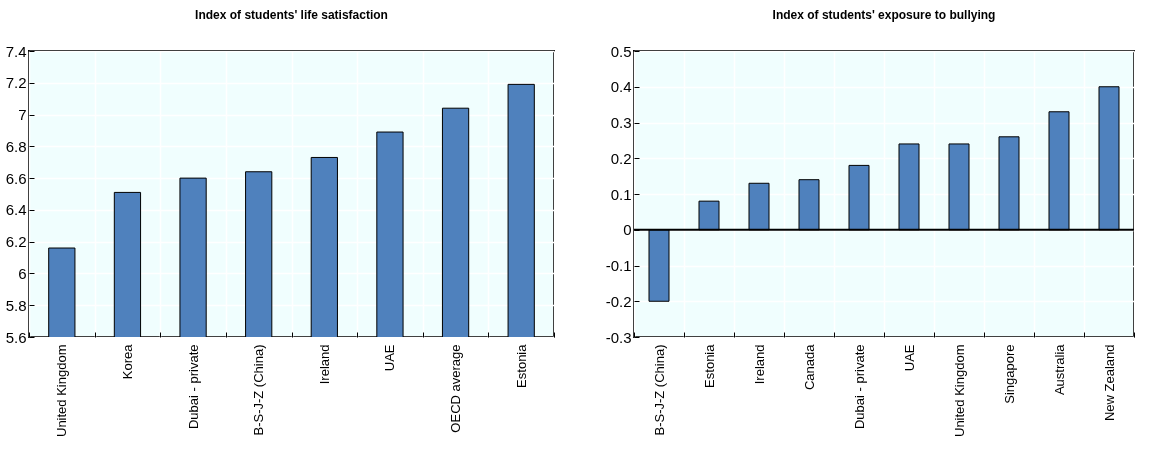 This screenshot has height=463, width=1174. What do you see at coordinates (618, 301) in the screenshot?
I see `y-tick-label: -0.2` at bounding box center [618, 301].